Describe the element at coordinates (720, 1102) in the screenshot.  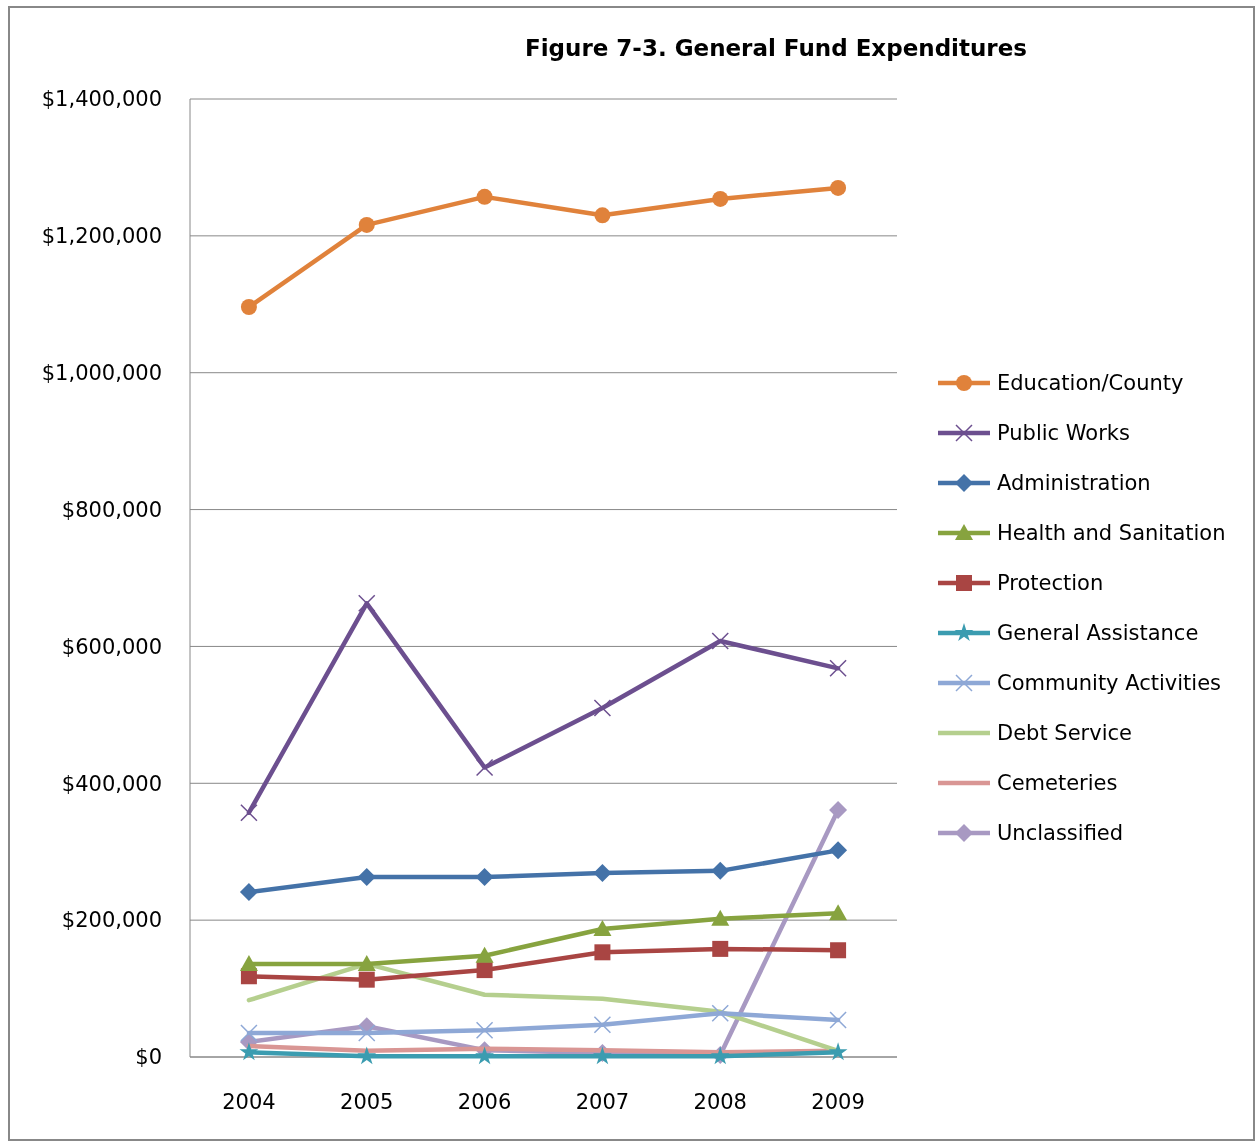
I see `x-tick-label: 2008` at that location.